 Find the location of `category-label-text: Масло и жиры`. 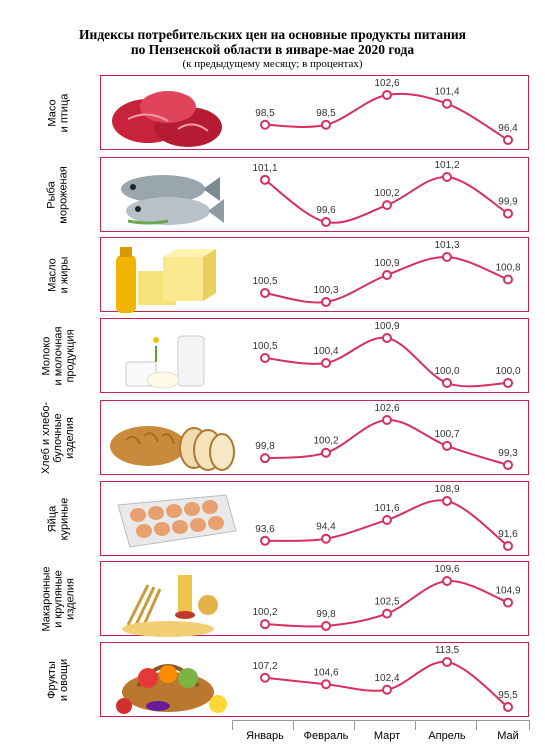

category-label-text: Масло и жиры is located at coordinates (57, 274).